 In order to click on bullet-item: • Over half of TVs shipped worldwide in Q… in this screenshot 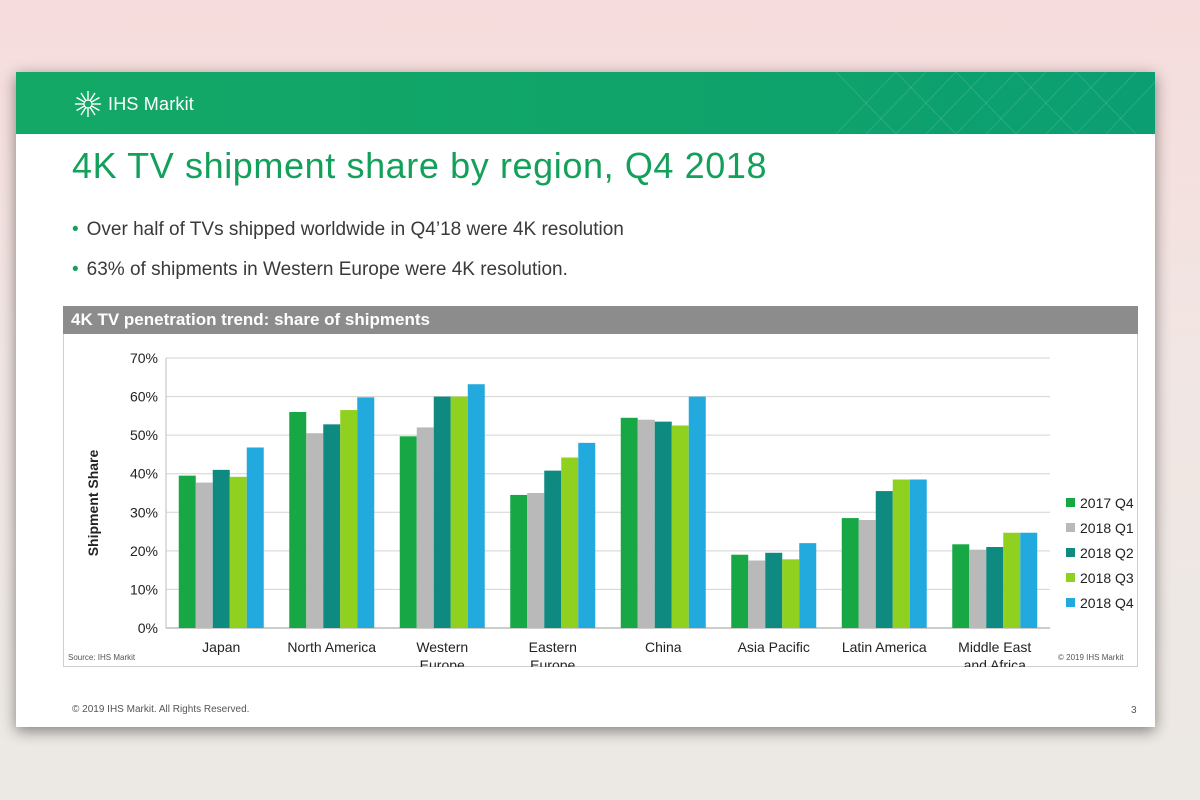, I will do `click(348, 238)`.